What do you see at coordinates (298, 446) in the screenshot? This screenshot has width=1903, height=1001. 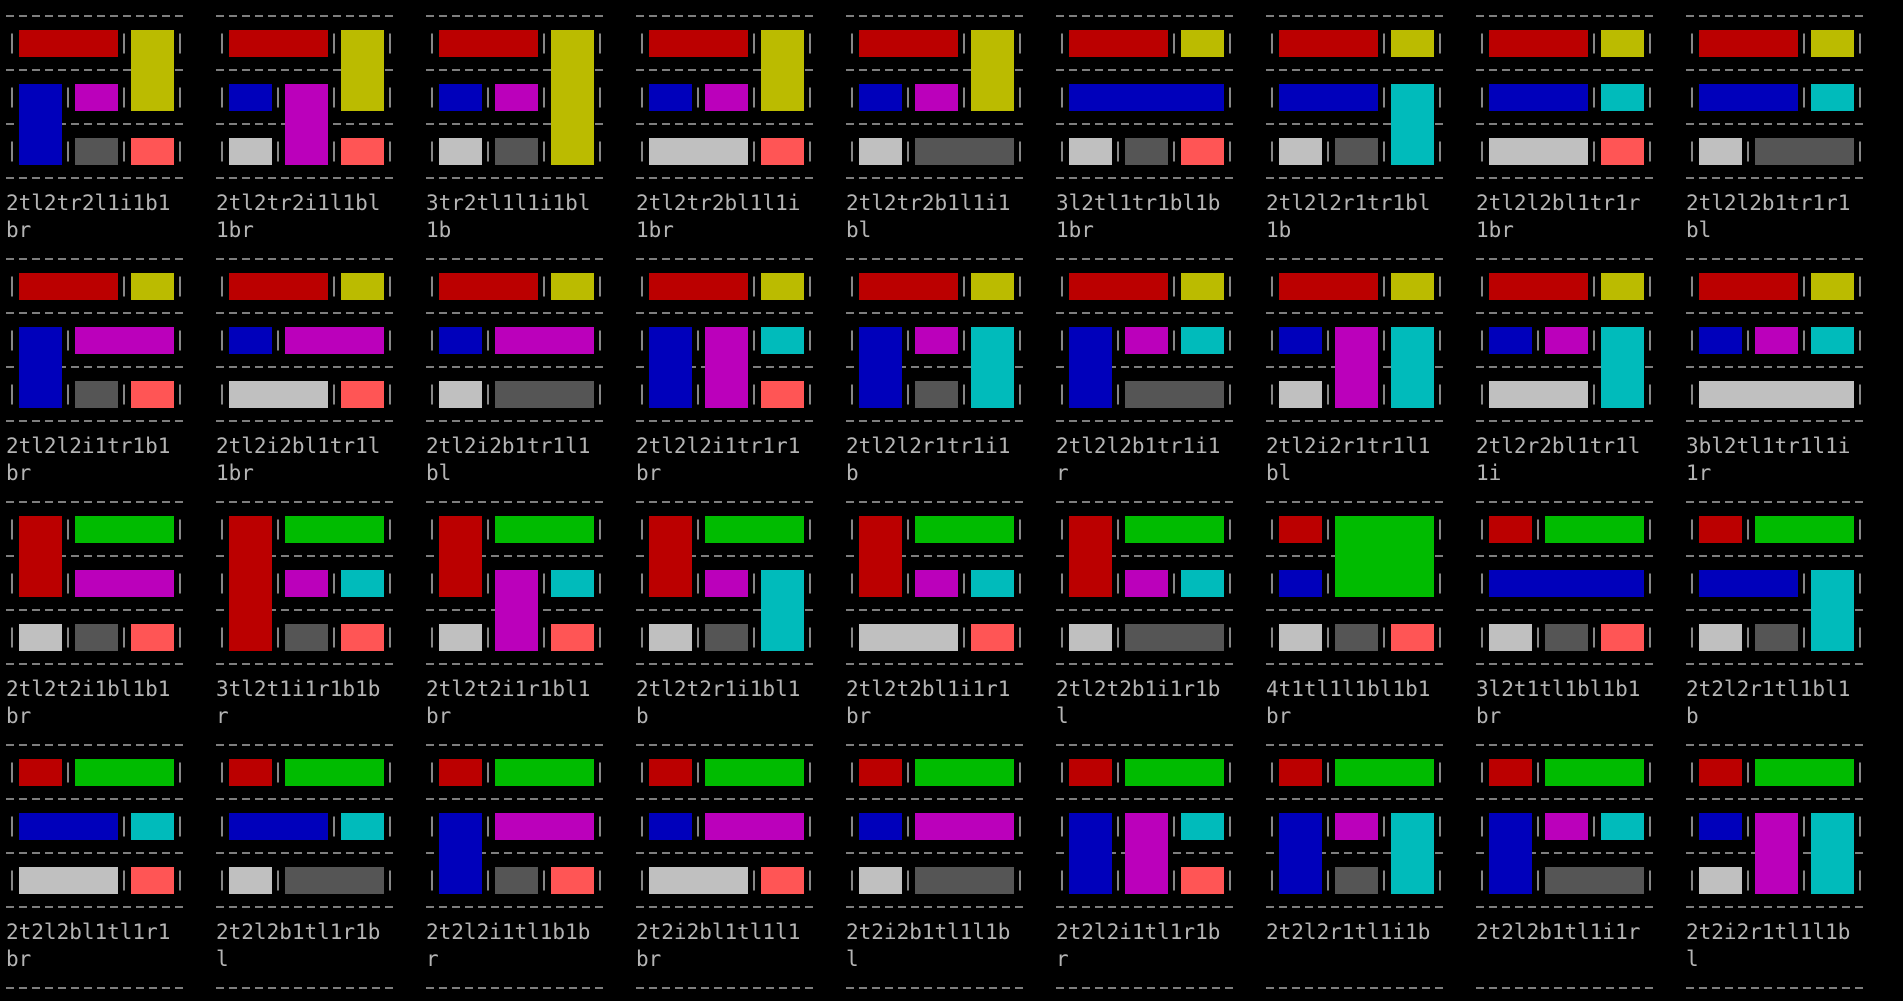 I see `layout-label: 2tl2i2bl1tr1l` at bounding box center [298, 446].